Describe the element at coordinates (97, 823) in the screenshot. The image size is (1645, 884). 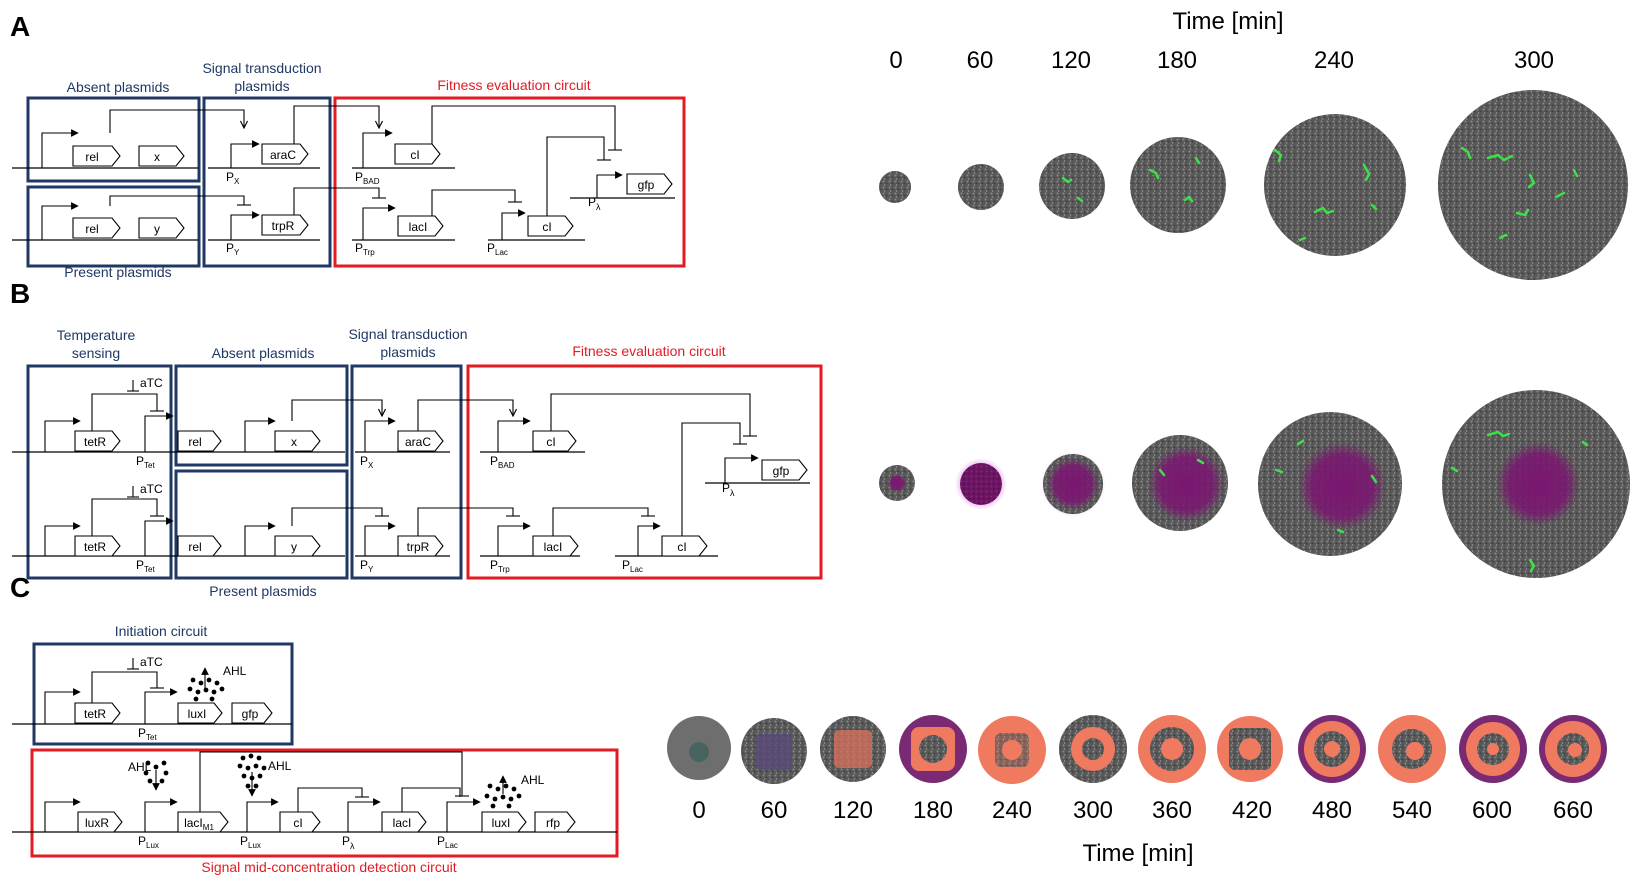
I see `c-gene-luxr: luxR` at that location.